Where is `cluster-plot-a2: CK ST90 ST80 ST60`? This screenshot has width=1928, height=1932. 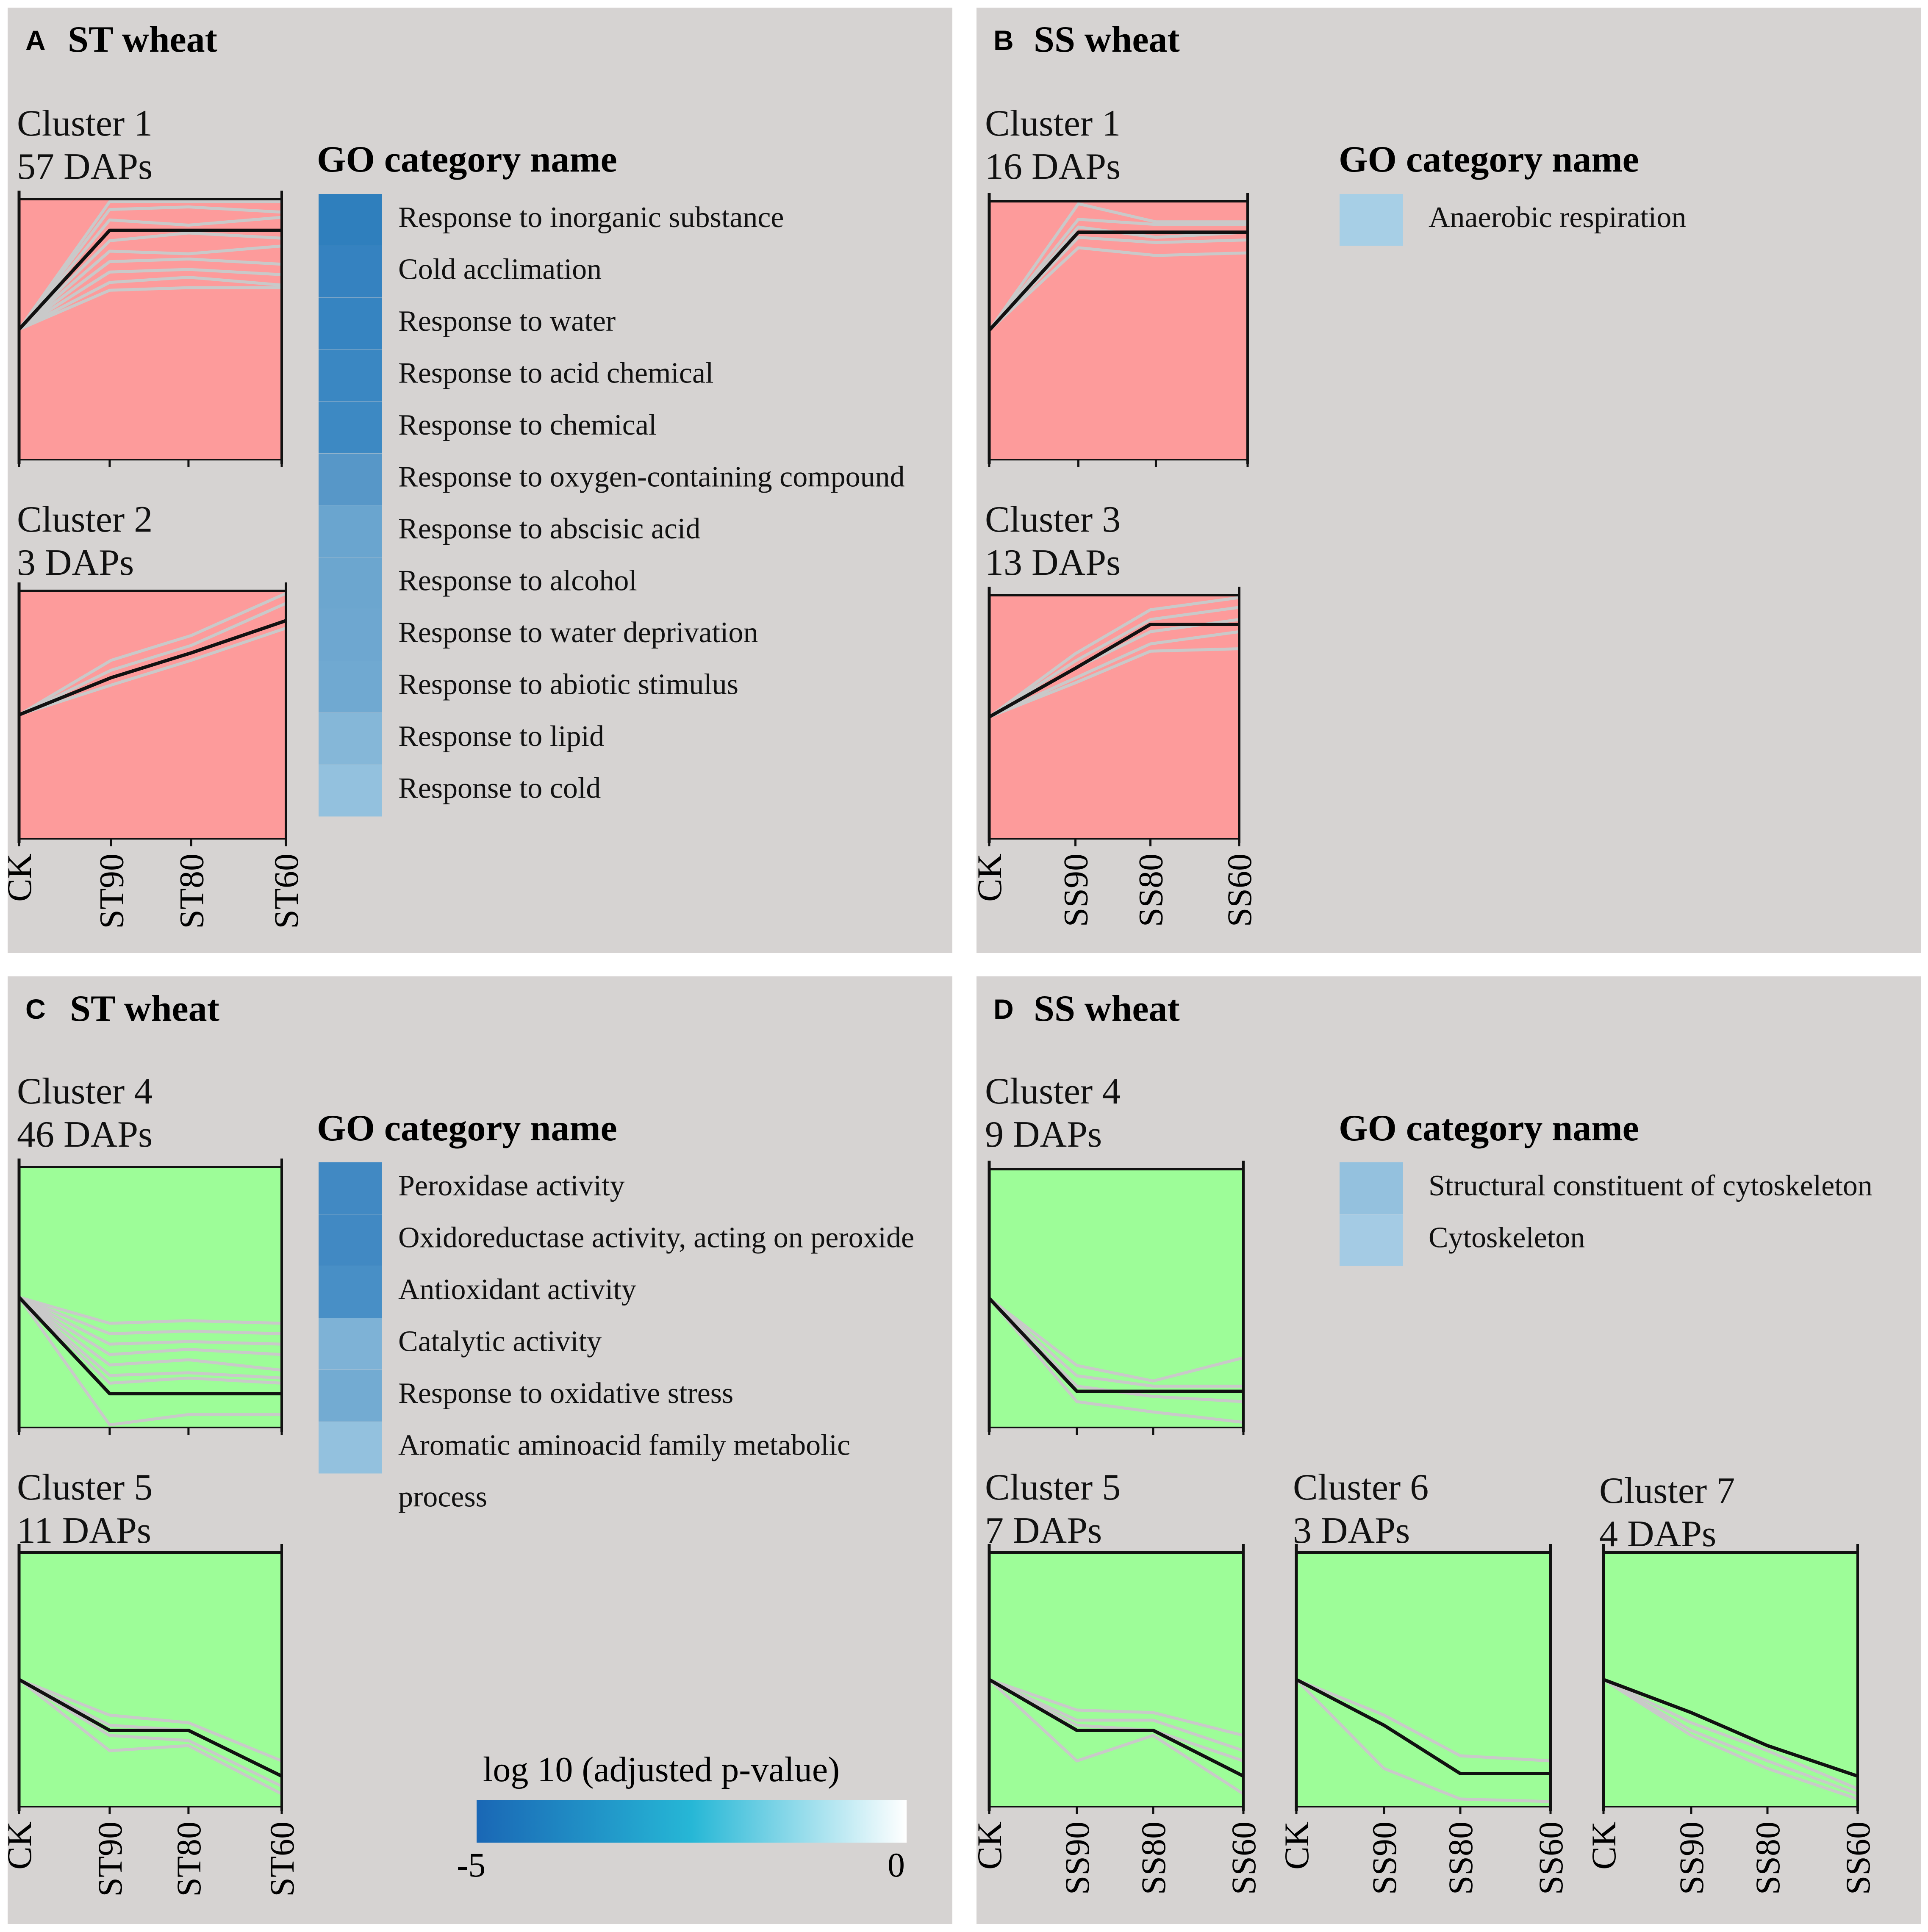
cluster-plot-a2: CK ST90 ST80 ST60 is located at coordinates (152, 755).